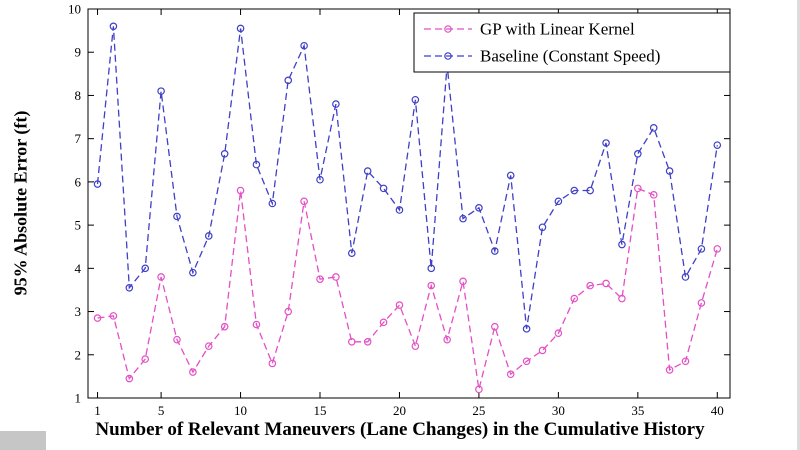  What do you see at coordinates (478, 410) in the screenshot?
I see `x-tick-label: 25` at bounding box center [478, 410].